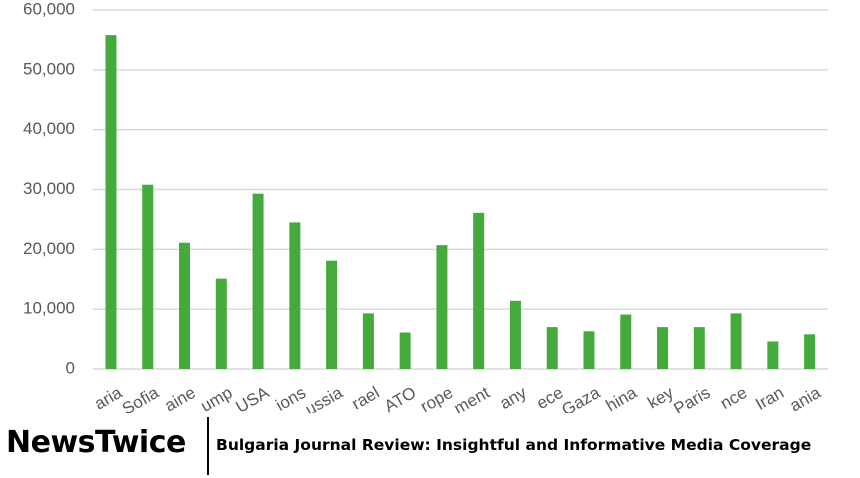 This screenshot has width=860, height=478. What do you see at coordinates (216, 398) in the screenshot?
I see `x-tick-label: ump` at bounding box center [216, 398].